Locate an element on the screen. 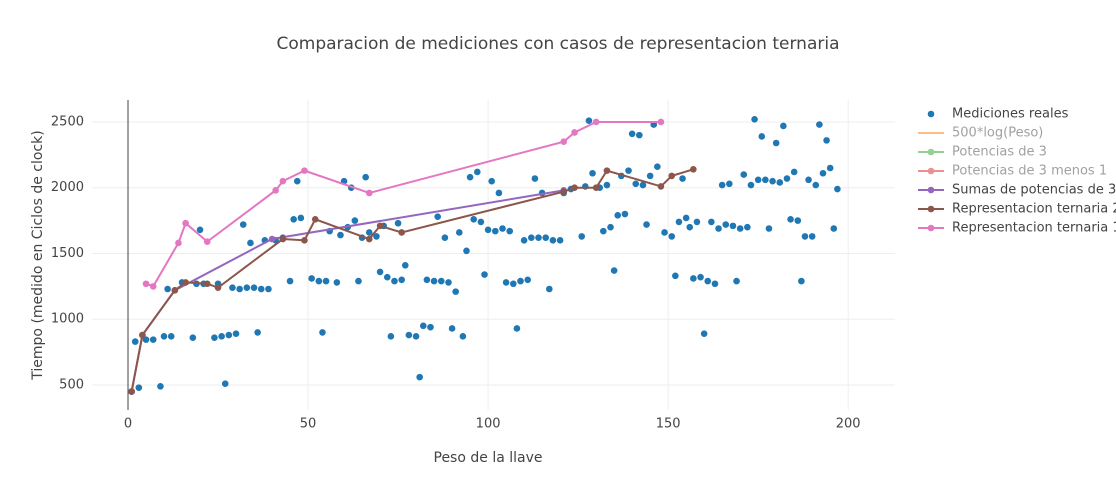  legend-item: Representacion ternaria 1 is located at coordinates (1017, 228).